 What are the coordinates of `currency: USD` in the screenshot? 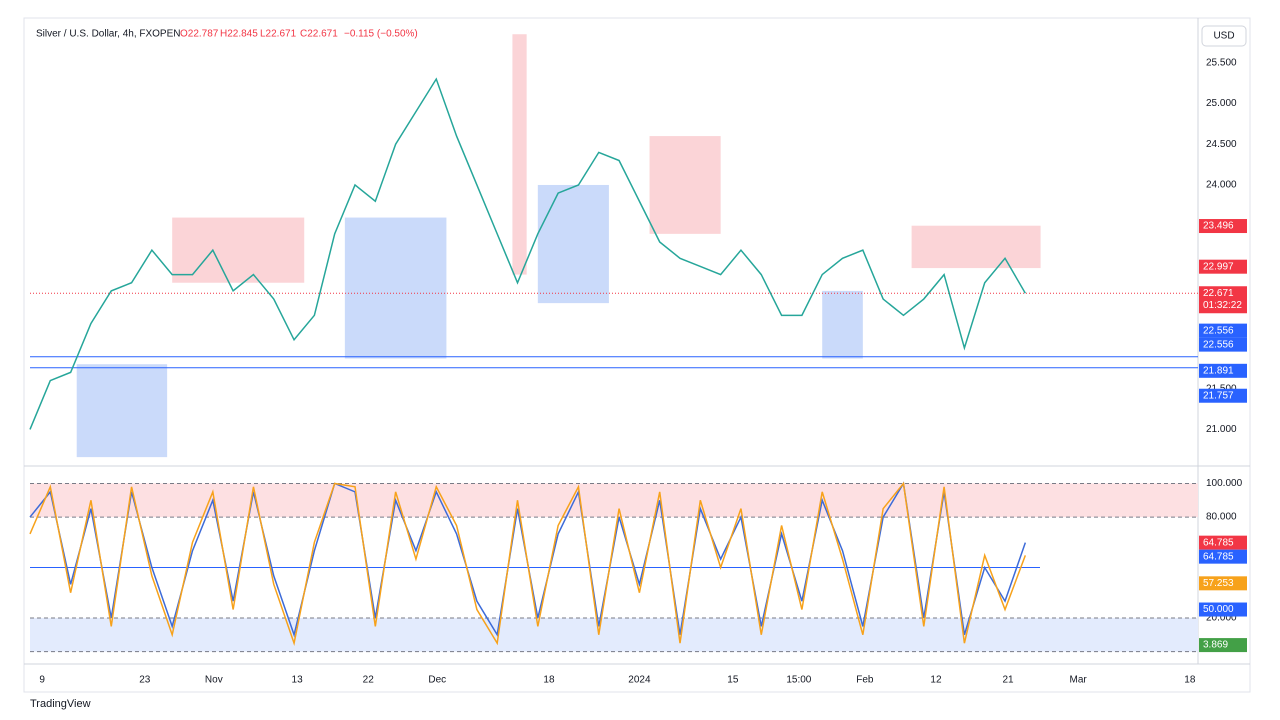 It's located at (1223, 36).